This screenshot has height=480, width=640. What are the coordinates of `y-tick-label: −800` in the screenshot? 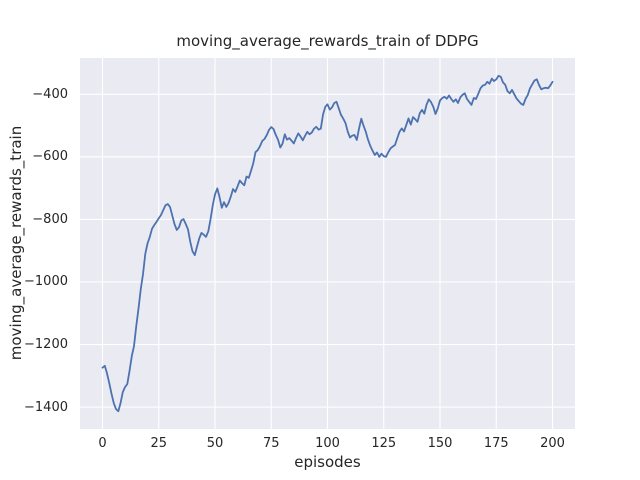 It's located at (50, 219).